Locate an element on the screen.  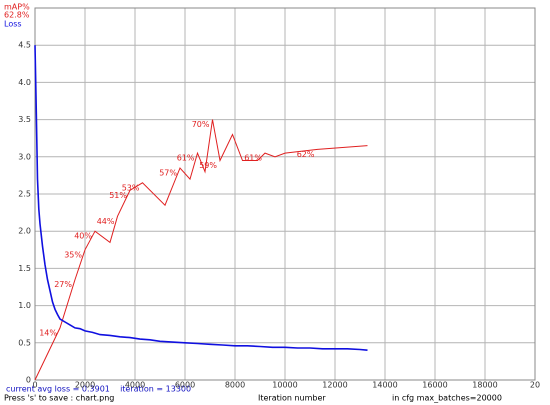
map-value-label: 51% is located at coordinates (118, 195).